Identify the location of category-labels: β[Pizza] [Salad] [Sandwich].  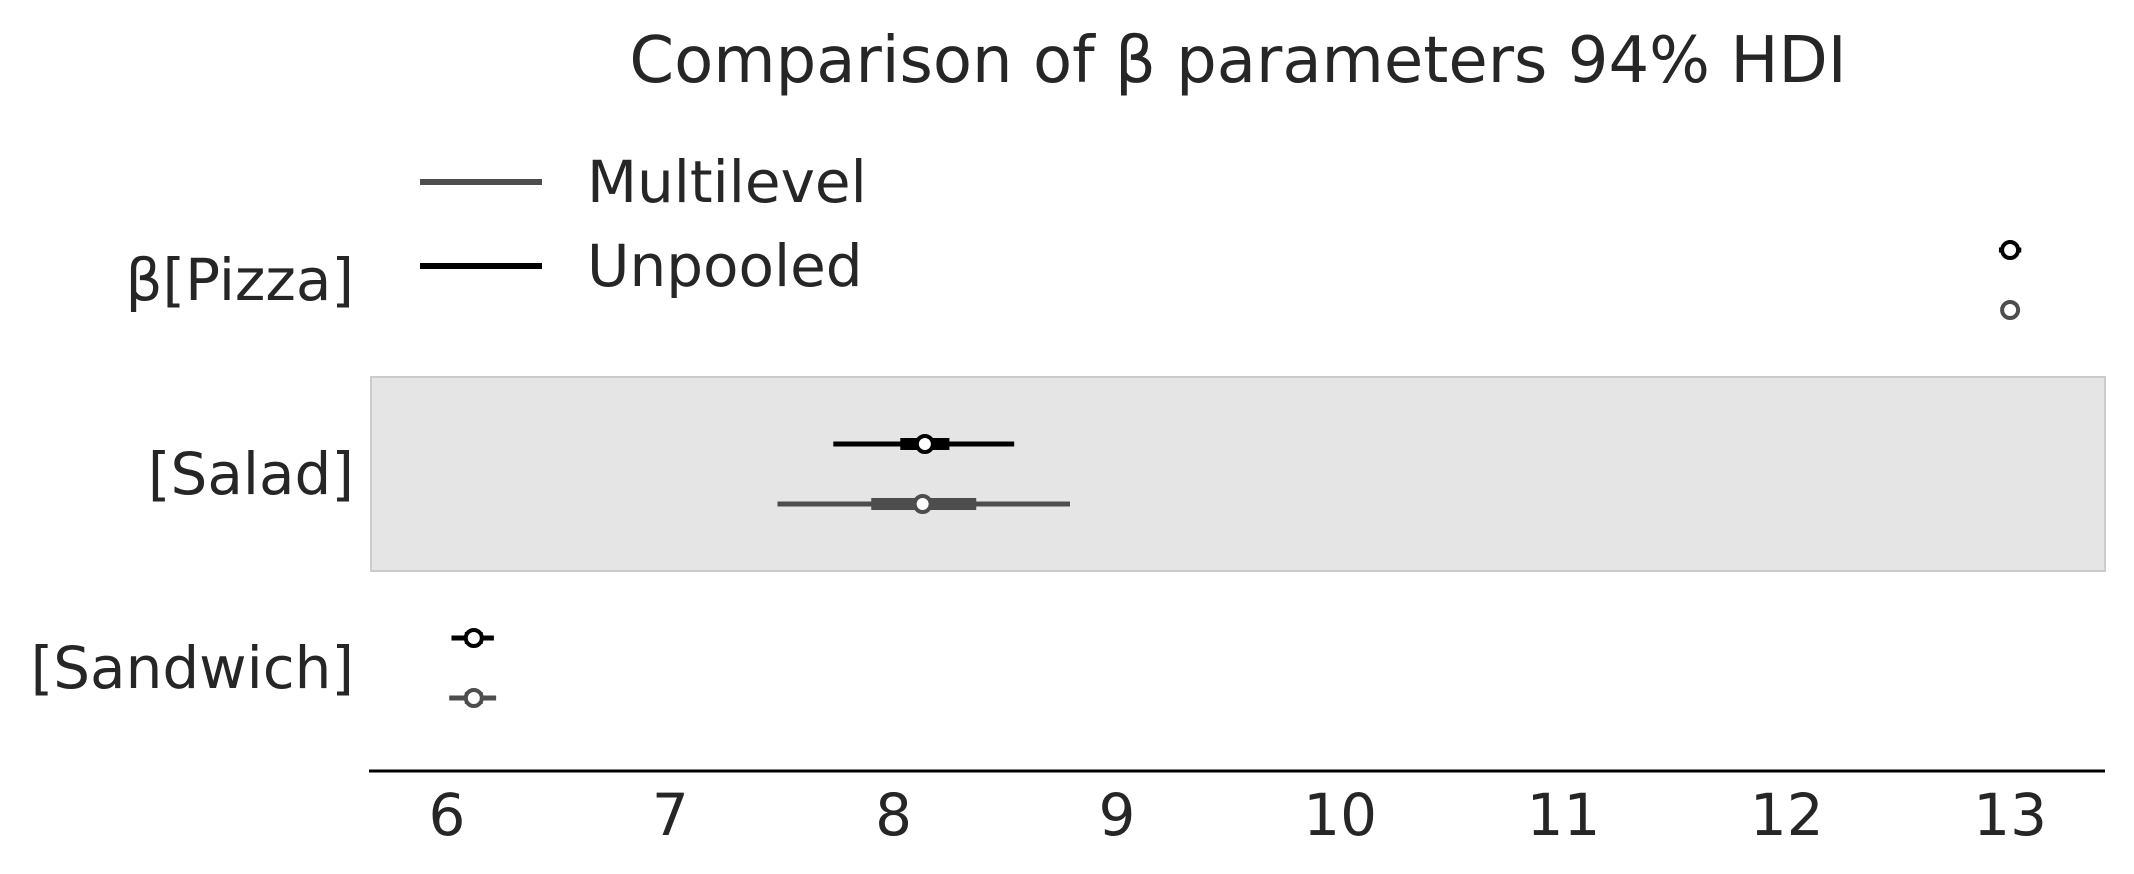
(192, 474).